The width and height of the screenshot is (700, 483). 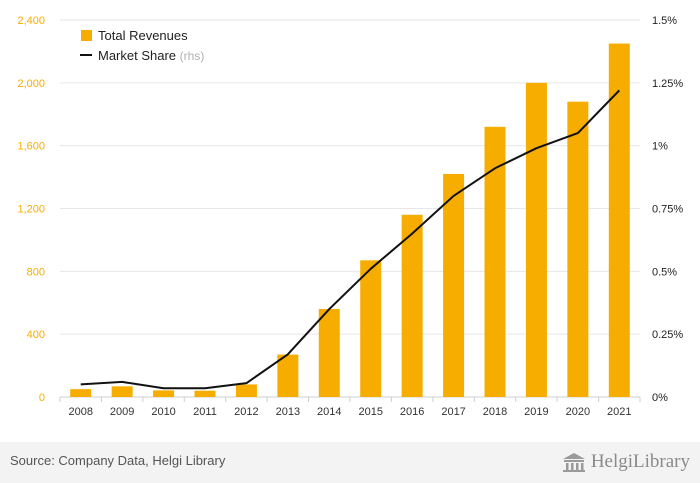 What do you see at coordinates (329, 412) in the screenshot?
I see `x-tick-label: 2014` at bounding box center [329, 412].